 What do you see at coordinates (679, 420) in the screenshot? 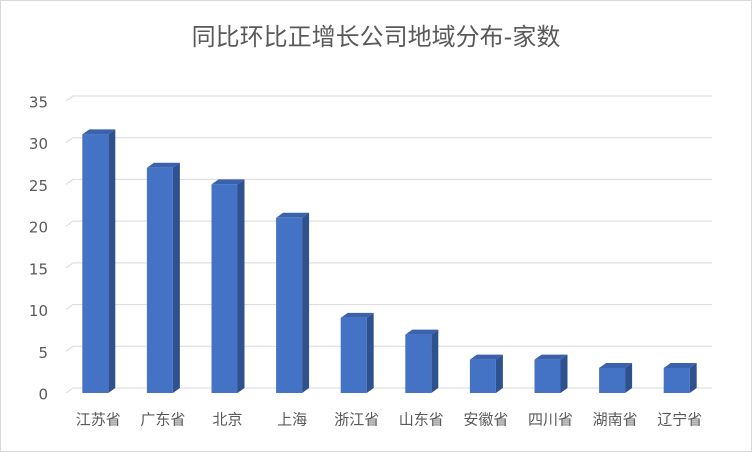
I see `x-tick-label: 辽宁省` at bounding box center [679, 420].